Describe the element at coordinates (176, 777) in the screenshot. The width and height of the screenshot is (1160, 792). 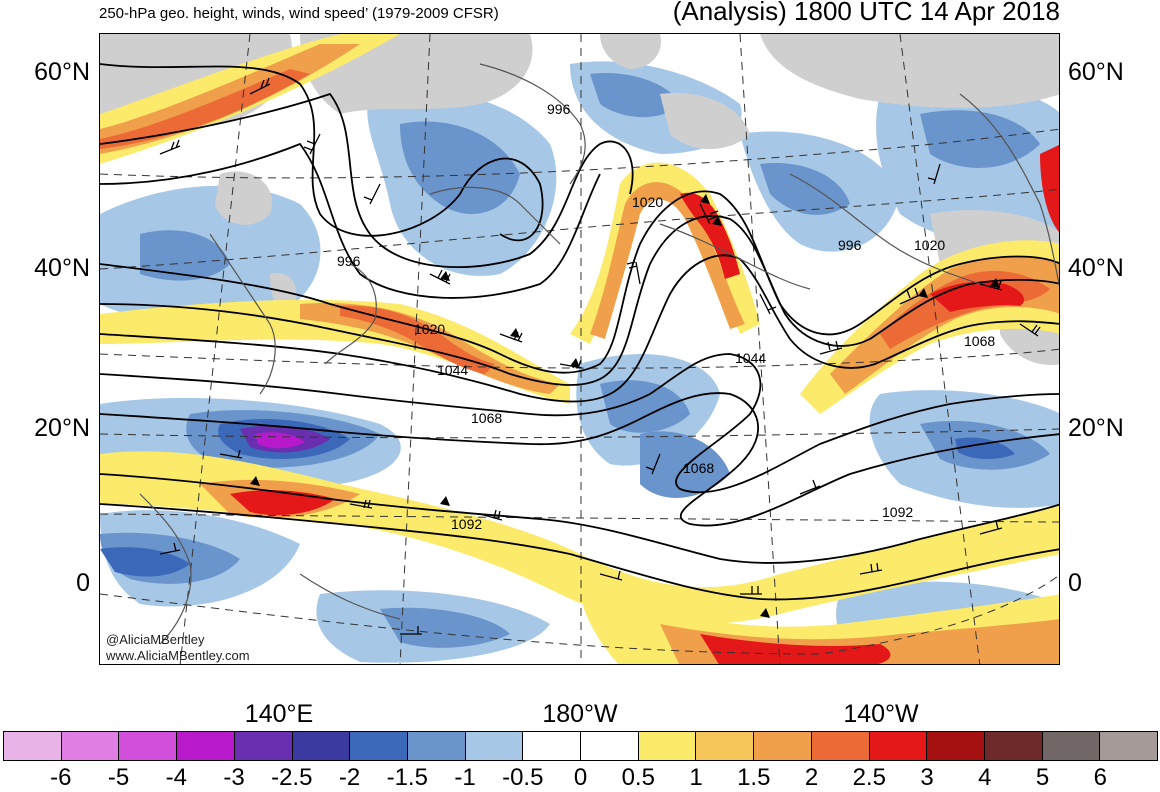
I see `colorbar-tick-label: -4` at that location.